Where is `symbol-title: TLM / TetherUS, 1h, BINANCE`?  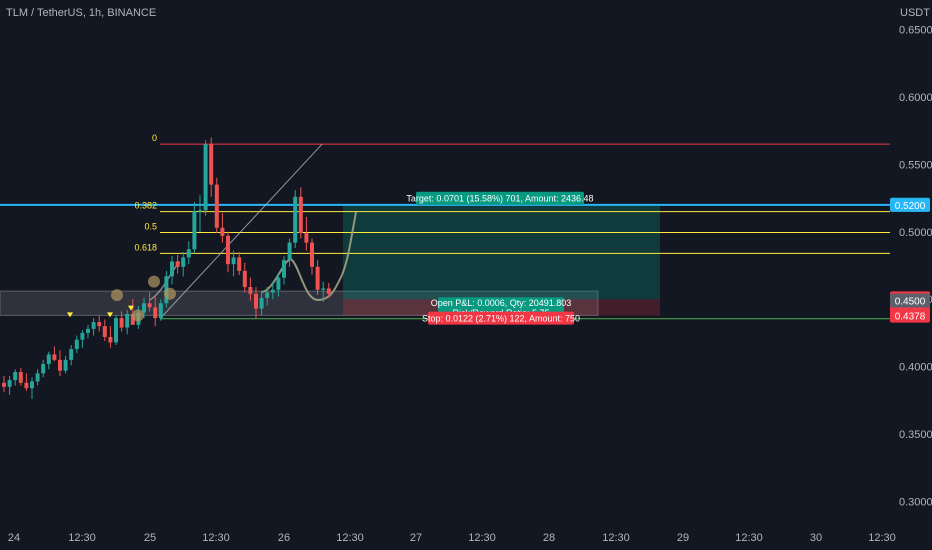
symbol-title: TLM / TetherUS, 1h, BINANCE is located at coordinates (81, 13).